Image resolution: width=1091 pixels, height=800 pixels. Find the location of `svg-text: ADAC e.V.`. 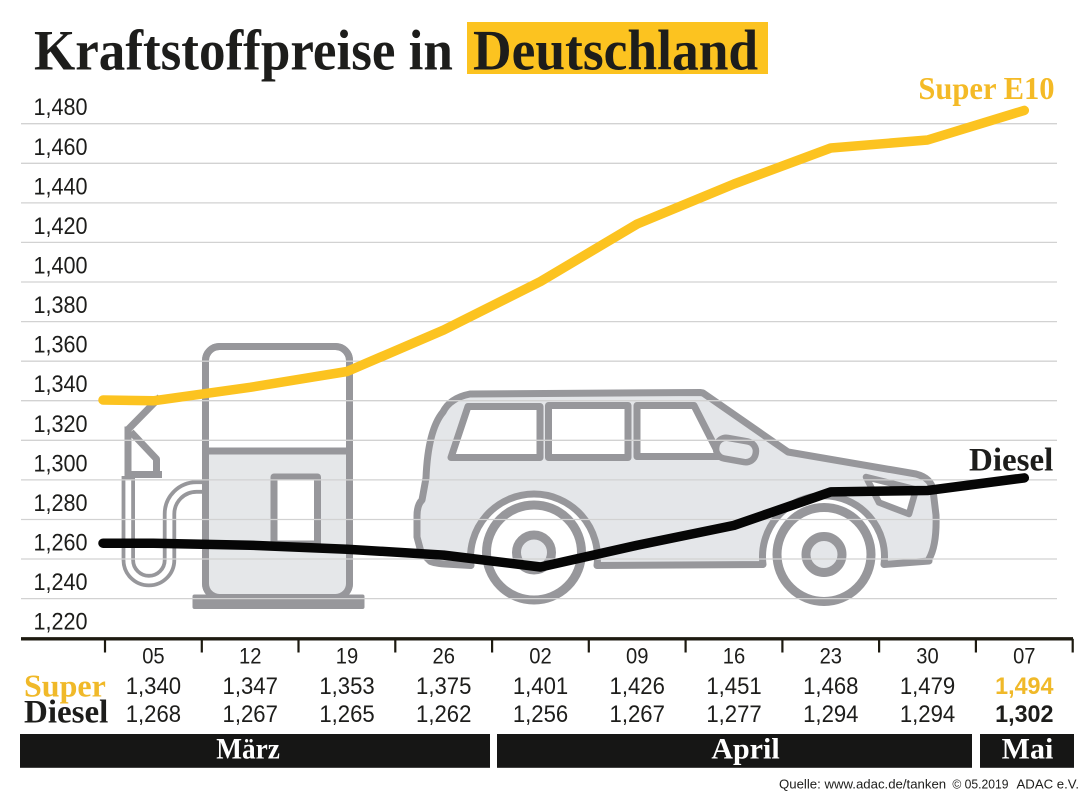

svg-text: ADAC e.V. is located at coordinates (1048, 784).